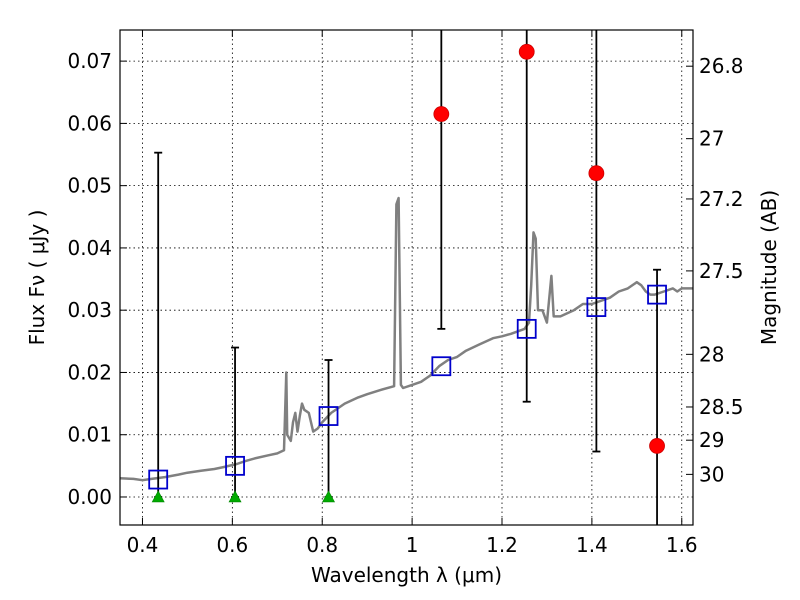  Describe the element at coordinates (243, 496) in the screenshot. I see `nondetection-markers` at that location.